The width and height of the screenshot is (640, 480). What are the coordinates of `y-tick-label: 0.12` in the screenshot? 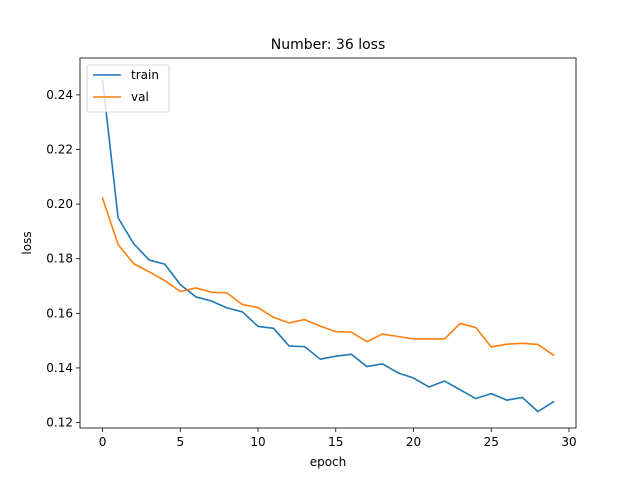 It's located at (59, 423).